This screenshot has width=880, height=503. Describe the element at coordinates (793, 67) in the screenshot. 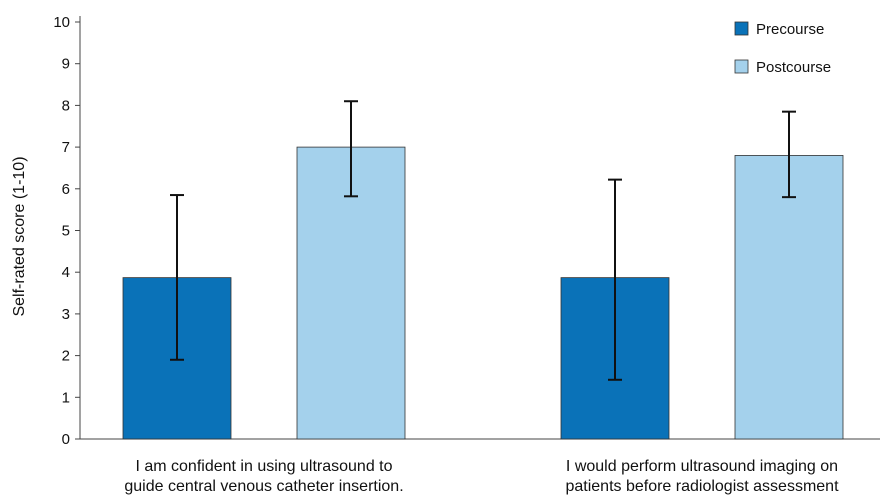

I see `legend-label-postcourse: Postcourse` at that location.